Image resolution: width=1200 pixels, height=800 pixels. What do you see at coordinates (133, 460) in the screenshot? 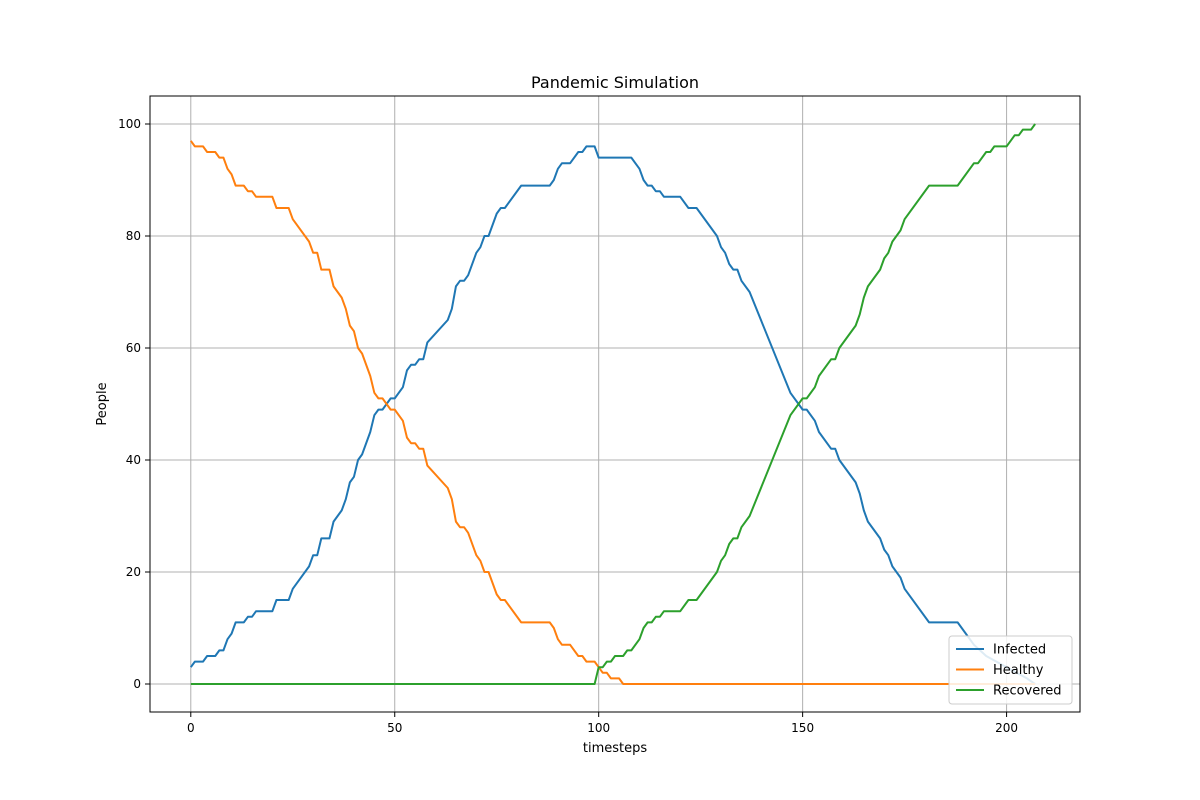
I see `y-tick-label: 40` at bounding box center [133, 460].